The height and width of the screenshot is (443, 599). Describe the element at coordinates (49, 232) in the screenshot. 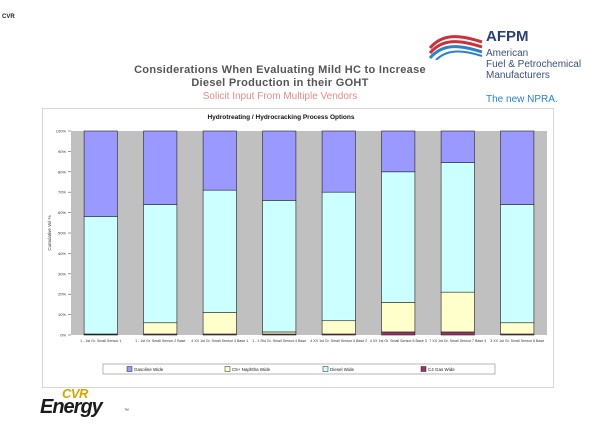

I see `y-axis-label: Cumulative Vol %` at that location.